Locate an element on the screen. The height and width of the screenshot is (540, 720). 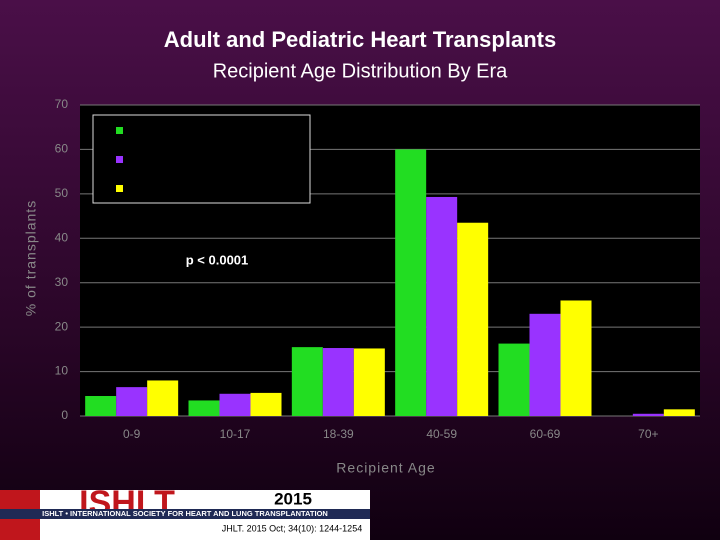
y-tick-label: 0 is located at coordinates (64, 415).